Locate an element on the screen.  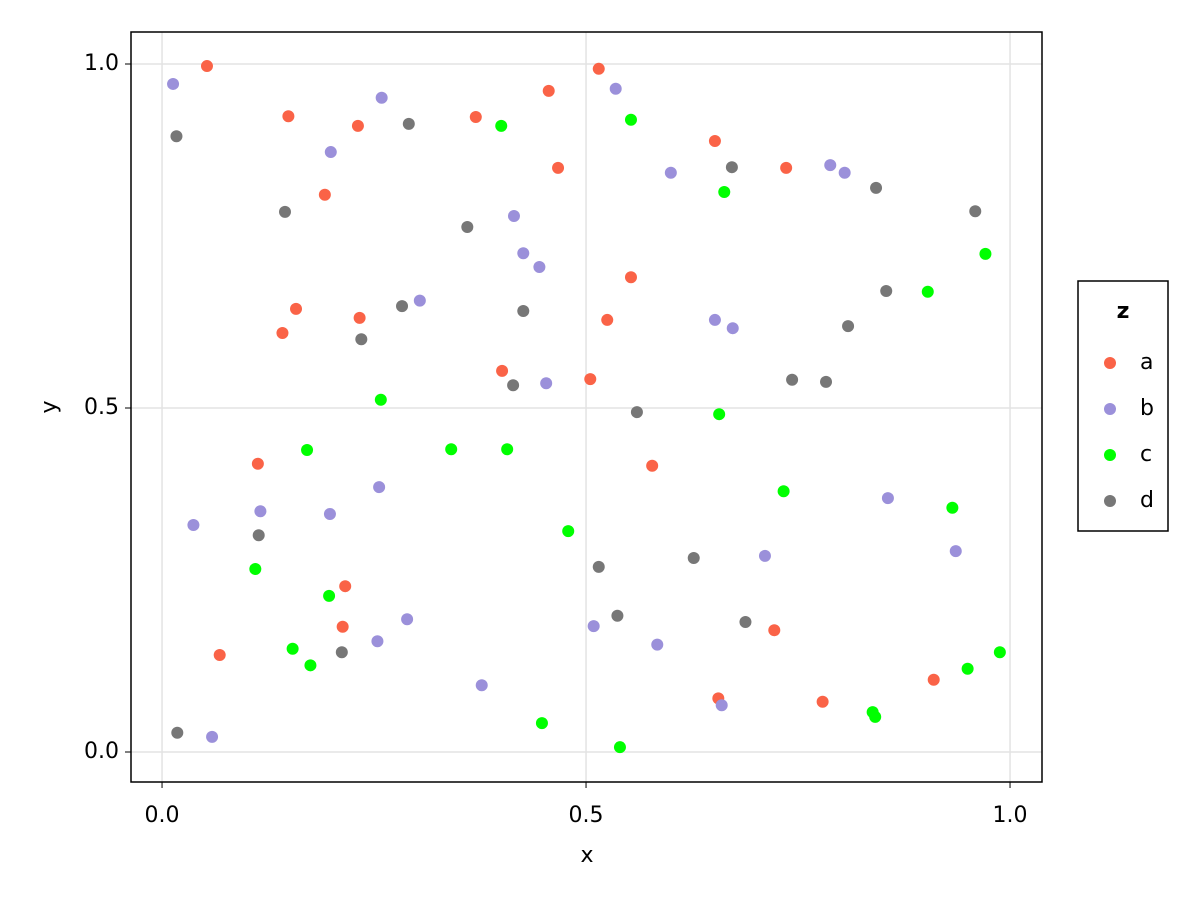
legend-title: z is located at coordinates (1123, 311).